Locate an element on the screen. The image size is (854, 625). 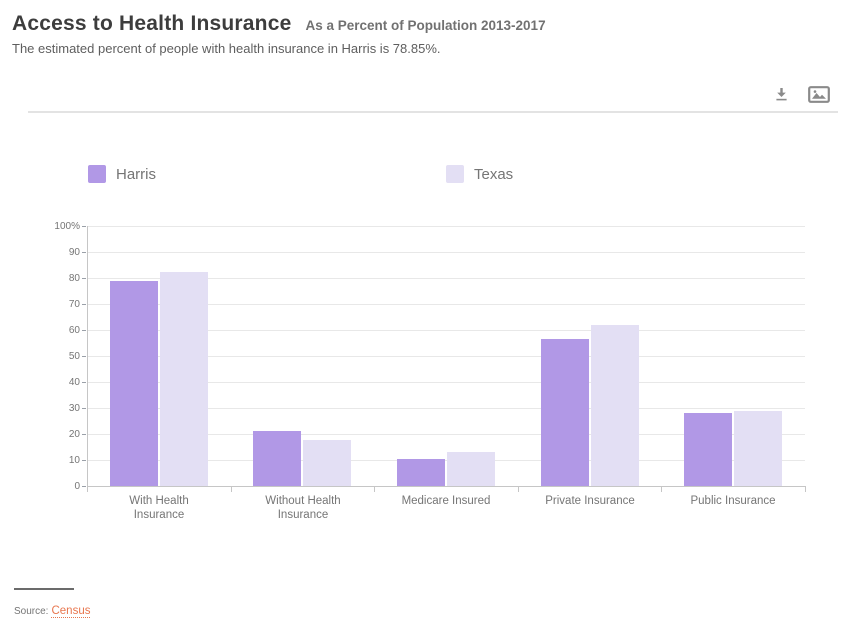
harris-swatch is located at coordinates (97, 174).